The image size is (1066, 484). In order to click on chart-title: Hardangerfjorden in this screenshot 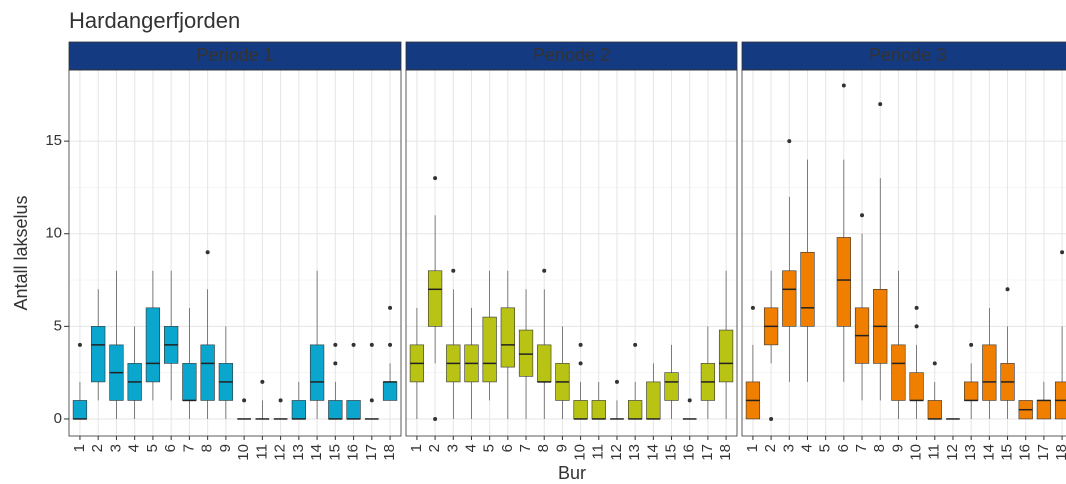, I will do `click(154, 20)`.